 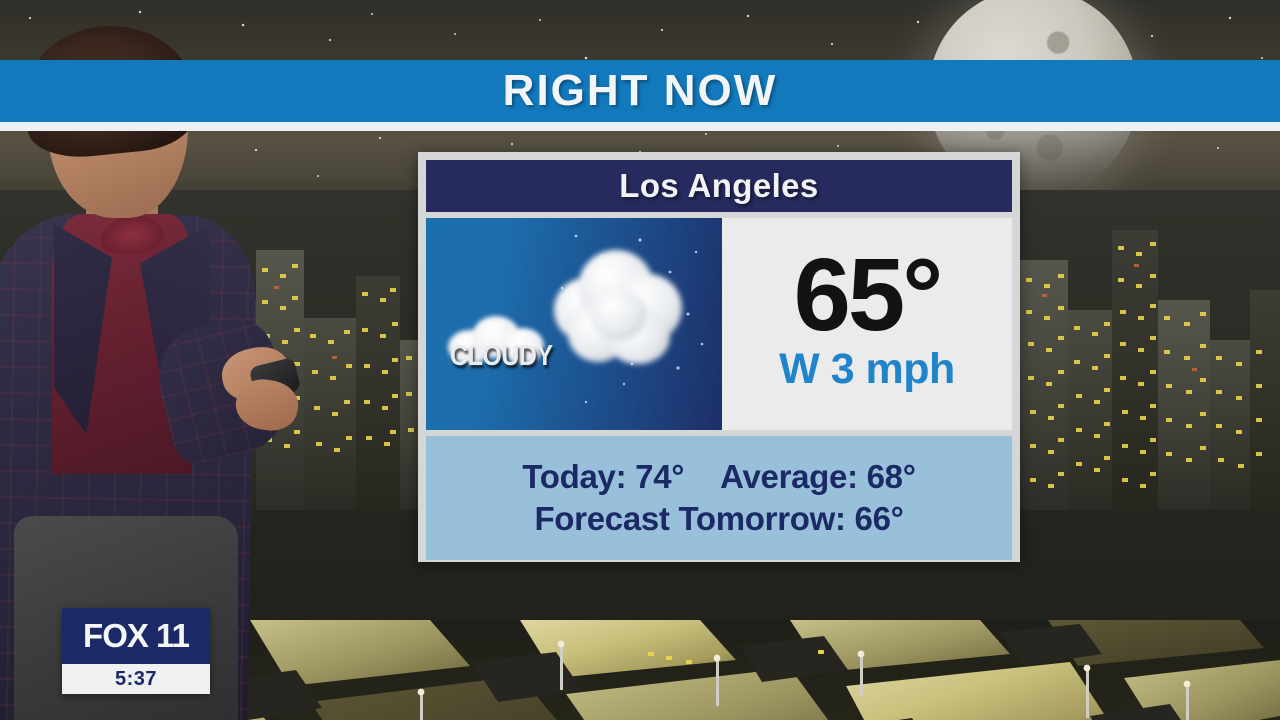 I want to click on weather-card-body: CLOUDY 65° W 3 mph, so click(x=719, y=324).